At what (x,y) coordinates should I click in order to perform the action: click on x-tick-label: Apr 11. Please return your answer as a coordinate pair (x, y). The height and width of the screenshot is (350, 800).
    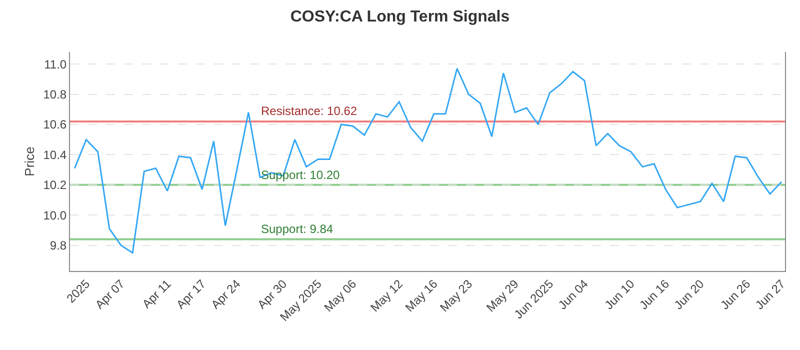
    Looking at the image, I should click on (156, 294).